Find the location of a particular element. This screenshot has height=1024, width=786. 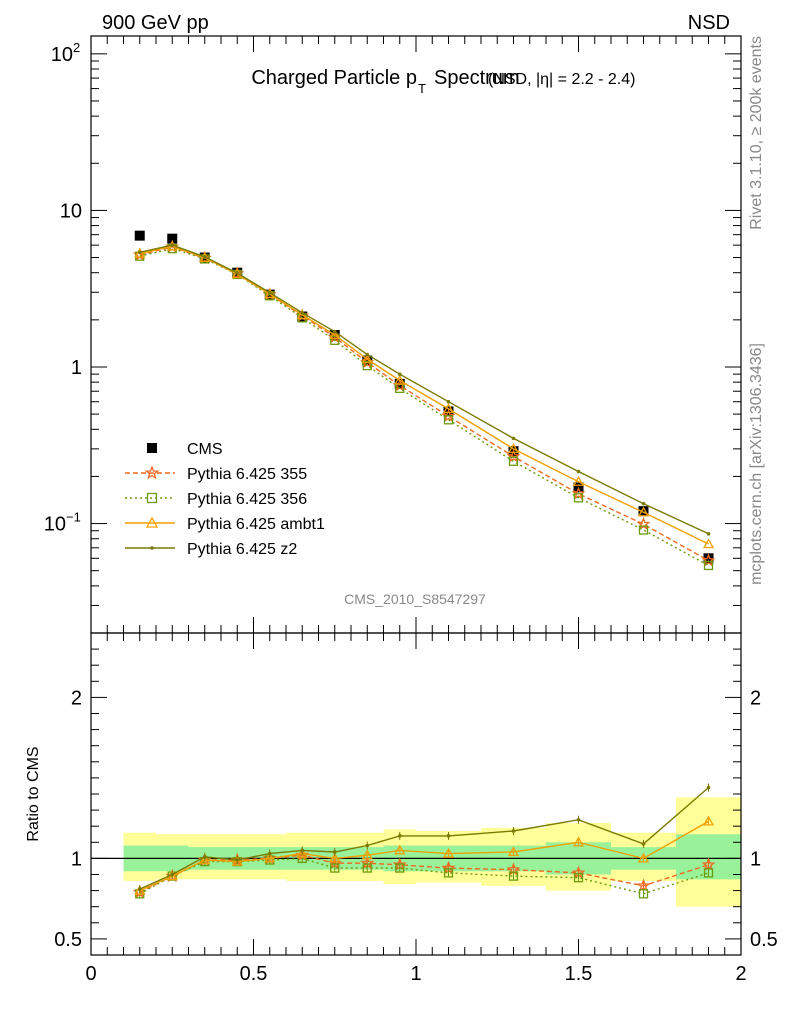

ratio-ytick-label-right-2: 2 is located at coordinates (755, 698).